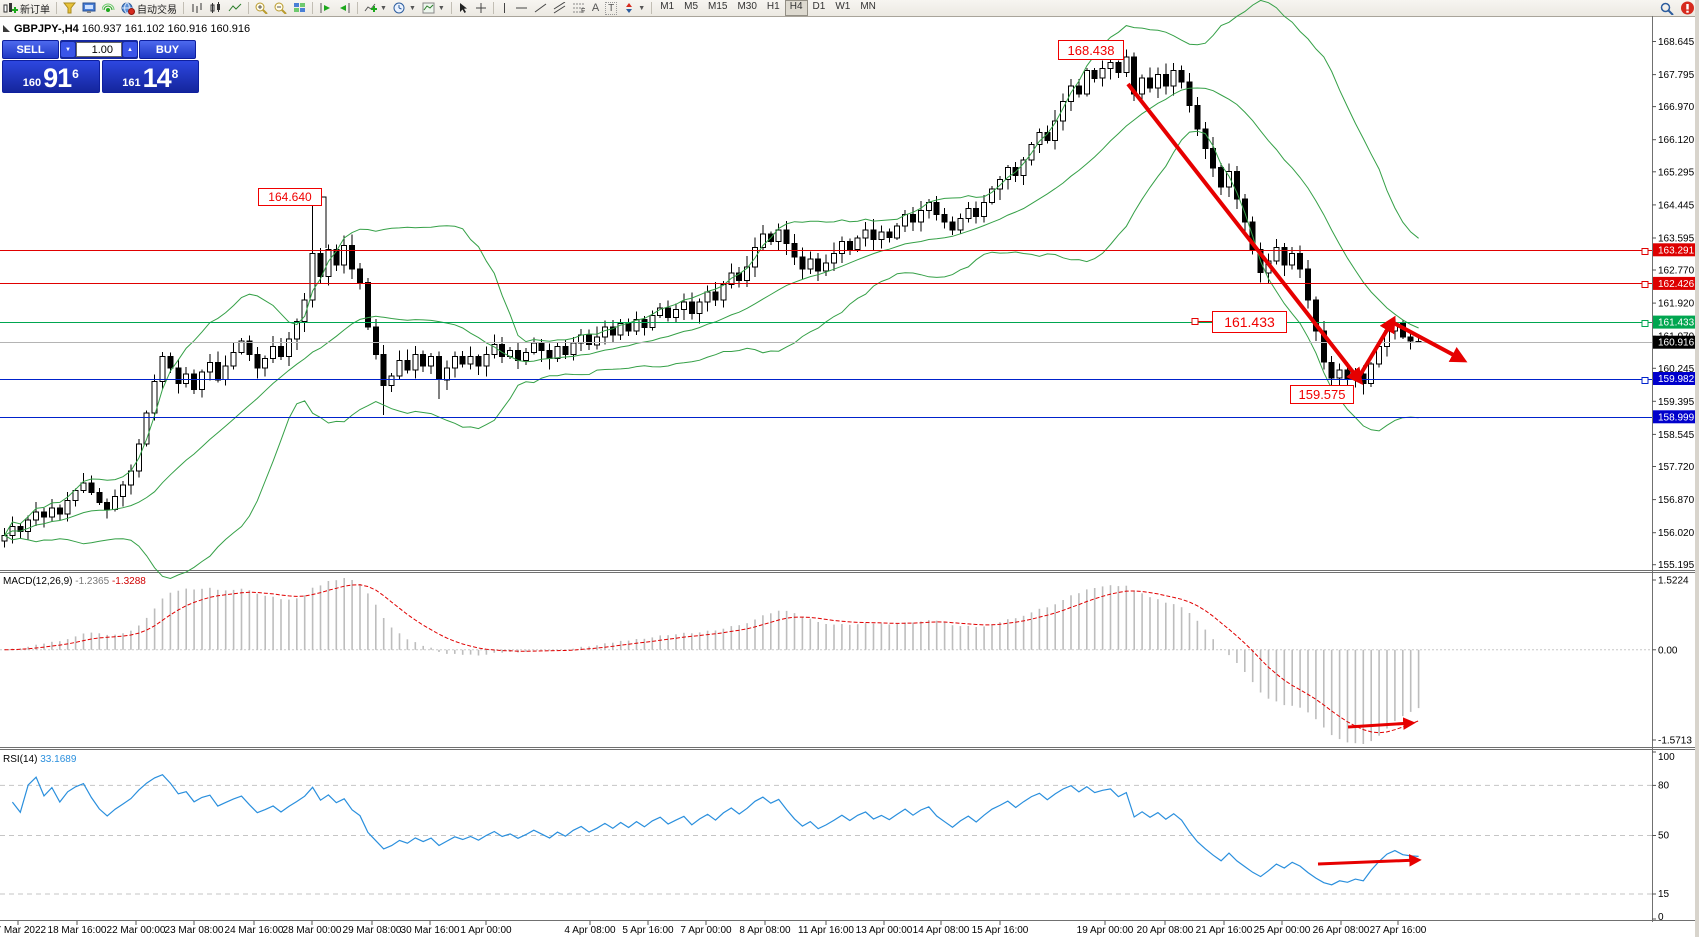 The height and width of the screenshot is (937, 1699). Describe the element at coordinates (1667, 8) in the screenshot. I see `search-icon` at that location.